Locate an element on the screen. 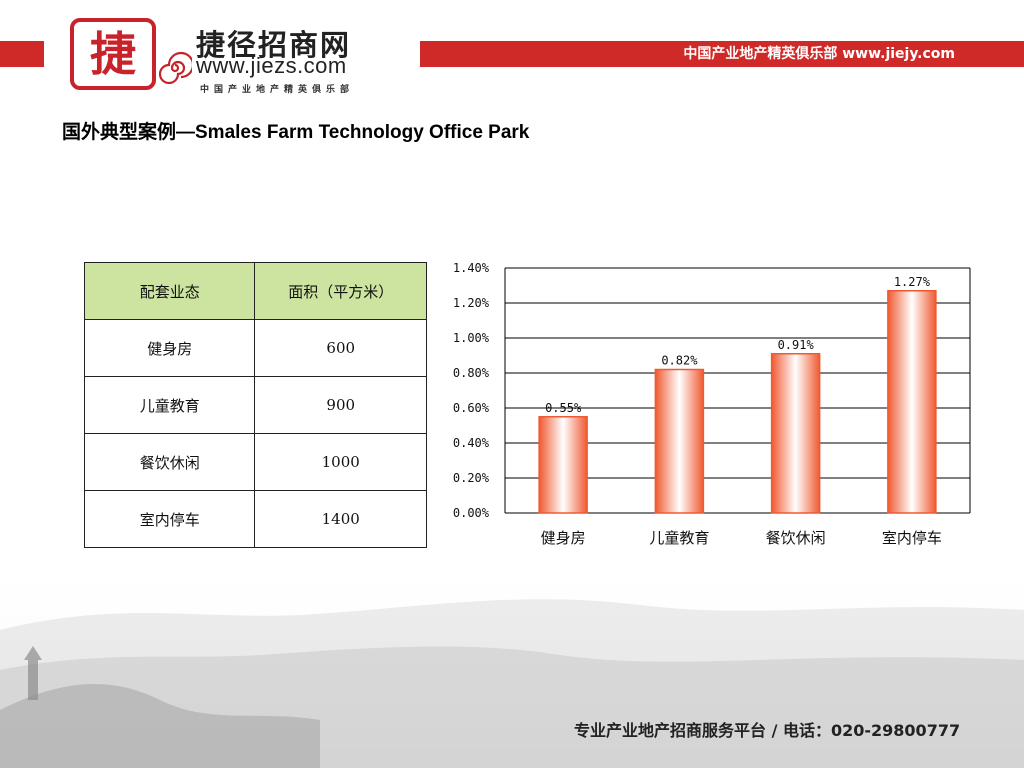 The image size is (1024, 768). brand-name: 捷径招商网 is located at coordinates (274, 45).